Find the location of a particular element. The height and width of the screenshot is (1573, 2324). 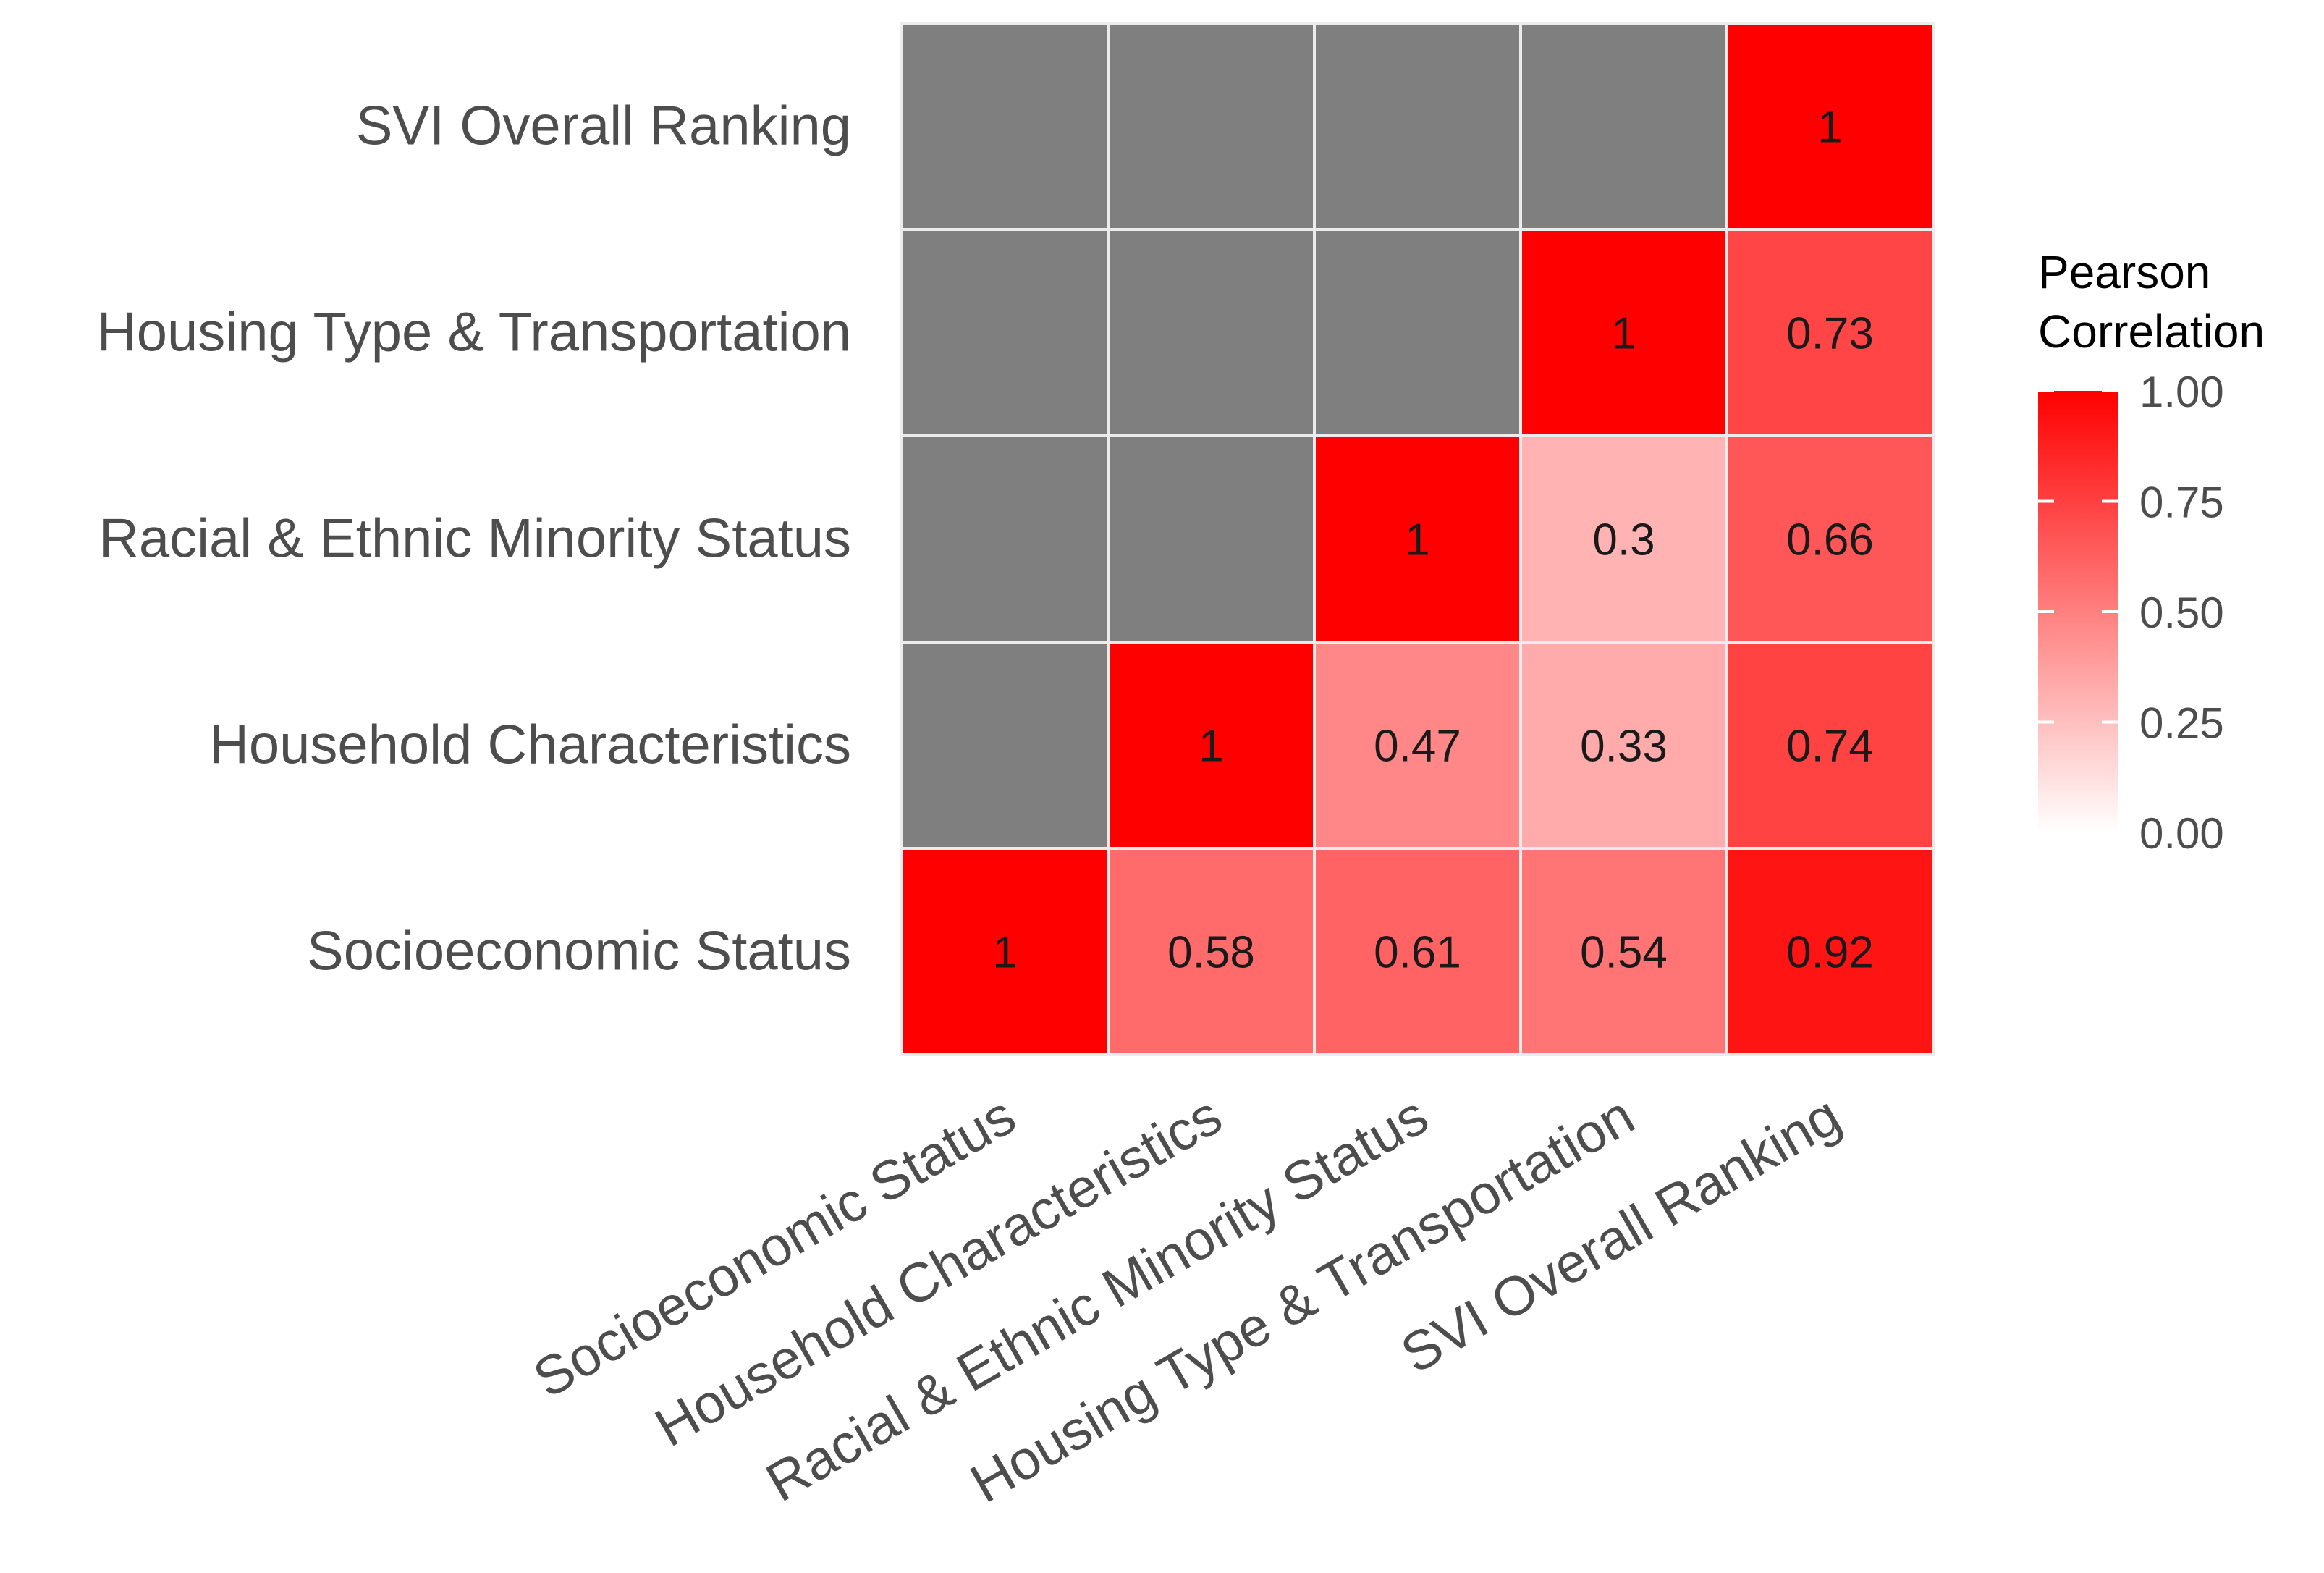

cell-value-label: 0.73 is located at coordinates (1830, 334).